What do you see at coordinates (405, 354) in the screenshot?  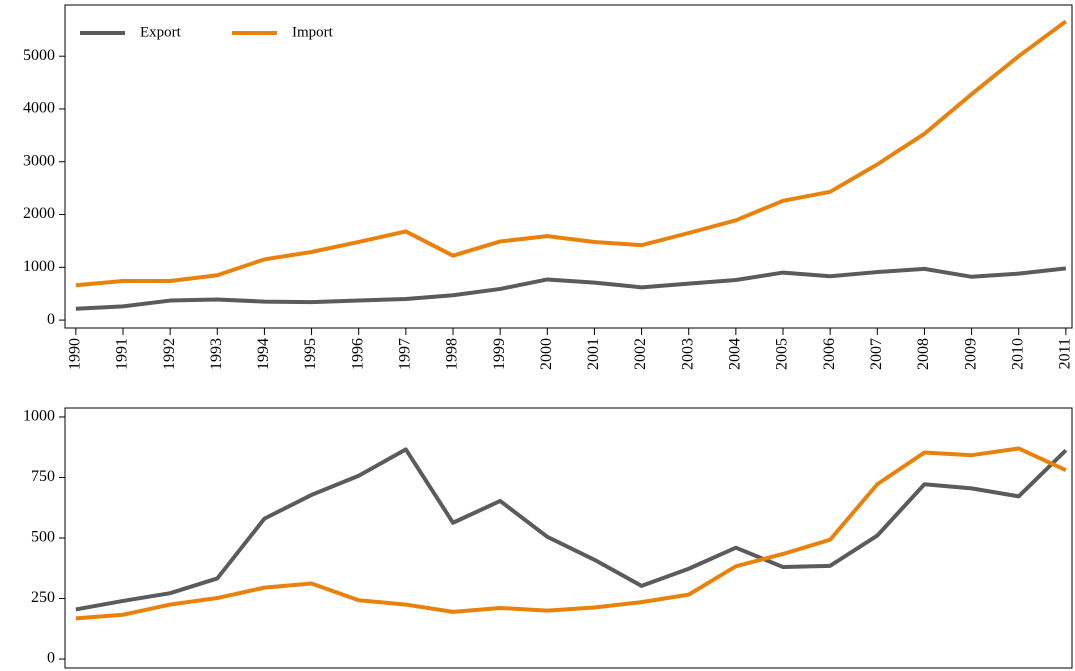 I see `x-tick-label: 1997` at bounding box center [405, 354].